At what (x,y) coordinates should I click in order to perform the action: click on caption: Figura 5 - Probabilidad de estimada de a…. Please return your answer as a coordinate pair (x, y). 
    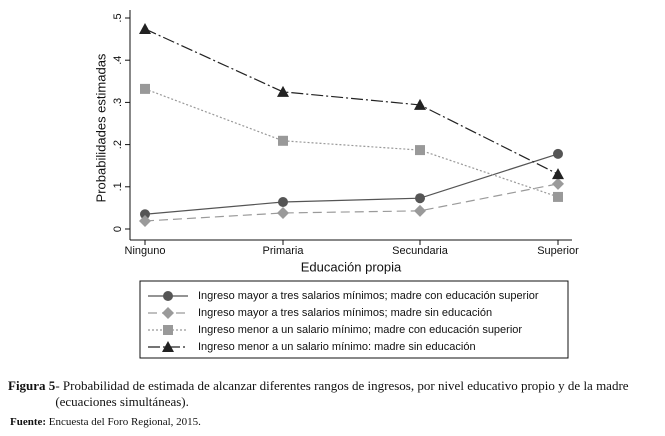
    Looking at the image, I should click on (334, 394).